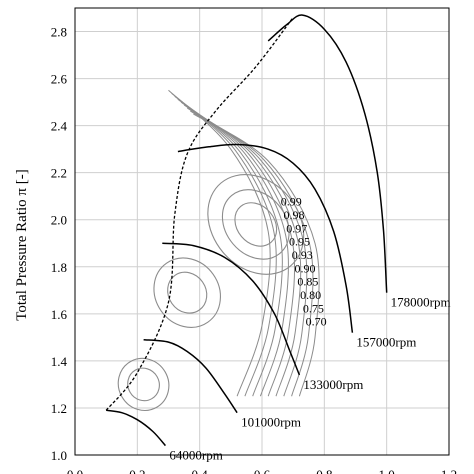 This screenshot has height=474, width=474. Describe the element at coordinates (305, 268) in the screenshot. I see `efficiency-label: 0.90` at that location.